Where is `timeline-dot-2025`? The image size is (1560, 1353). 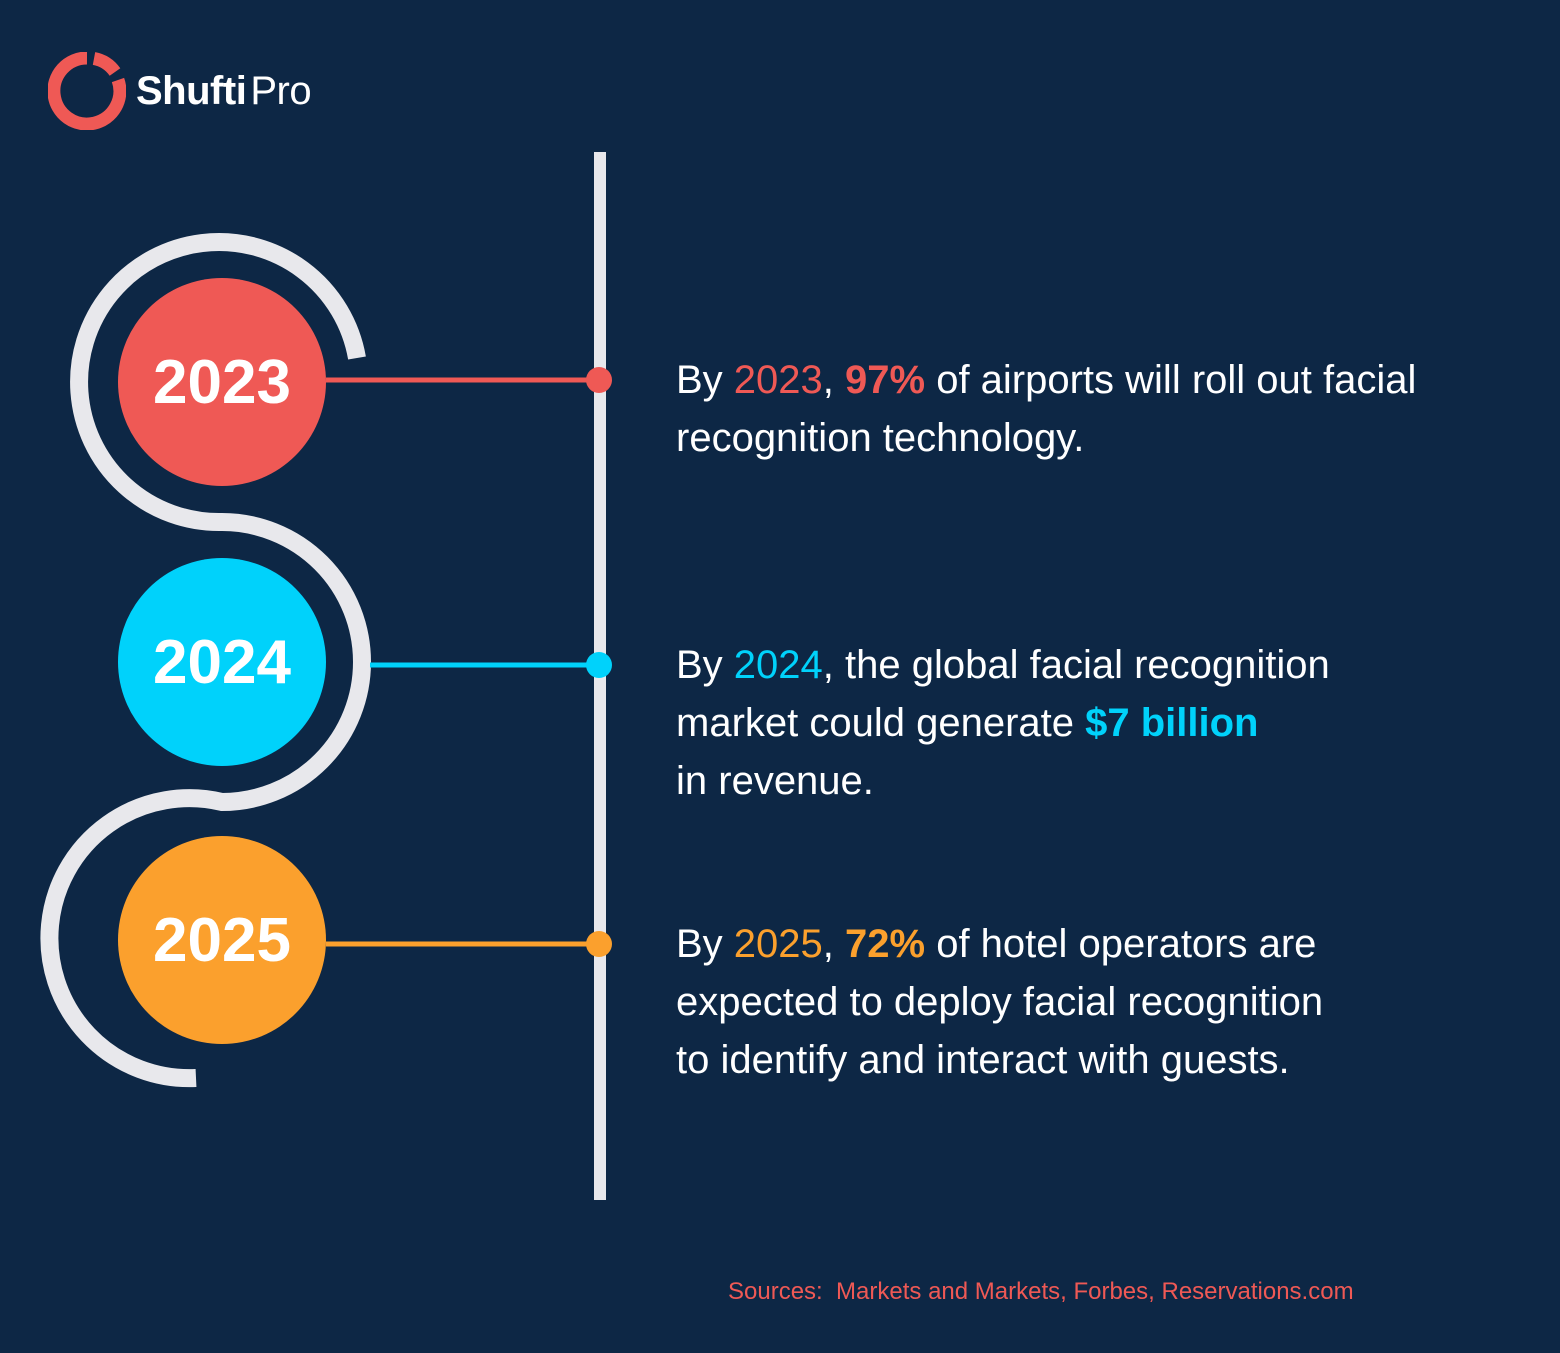
timeline-dot-2025 is located at coordinates (599, 944).